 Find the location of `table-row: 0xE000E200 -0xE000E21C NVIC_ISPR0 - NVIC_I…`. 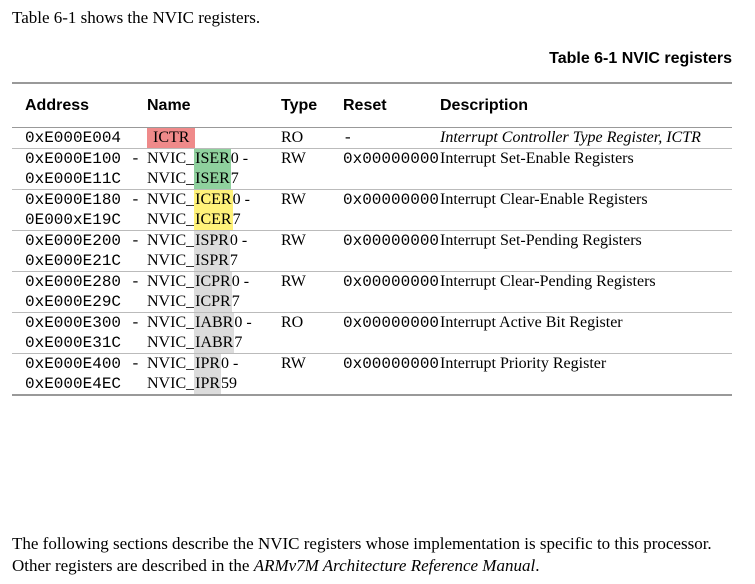

table-row: 0xE000E200 -0xE000E21C NVIC_ISPR0 - NVIC_I… is located at coordinates (372, 251).